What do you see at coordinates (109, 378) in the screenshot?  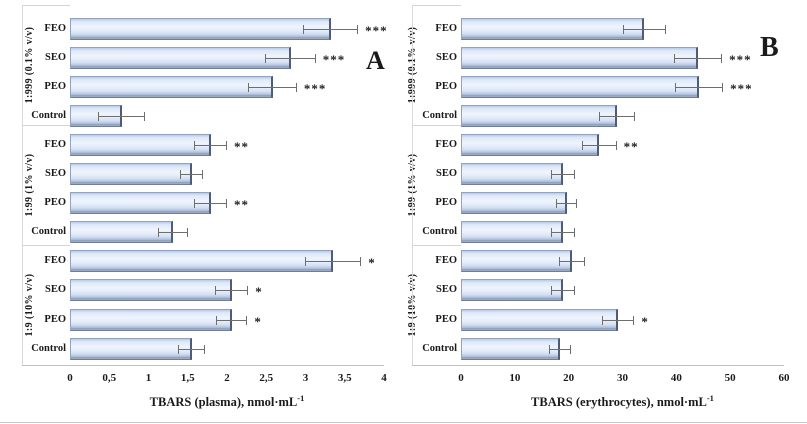 I see `x-tick-label: 0,5` at bounding box center [109, 378].